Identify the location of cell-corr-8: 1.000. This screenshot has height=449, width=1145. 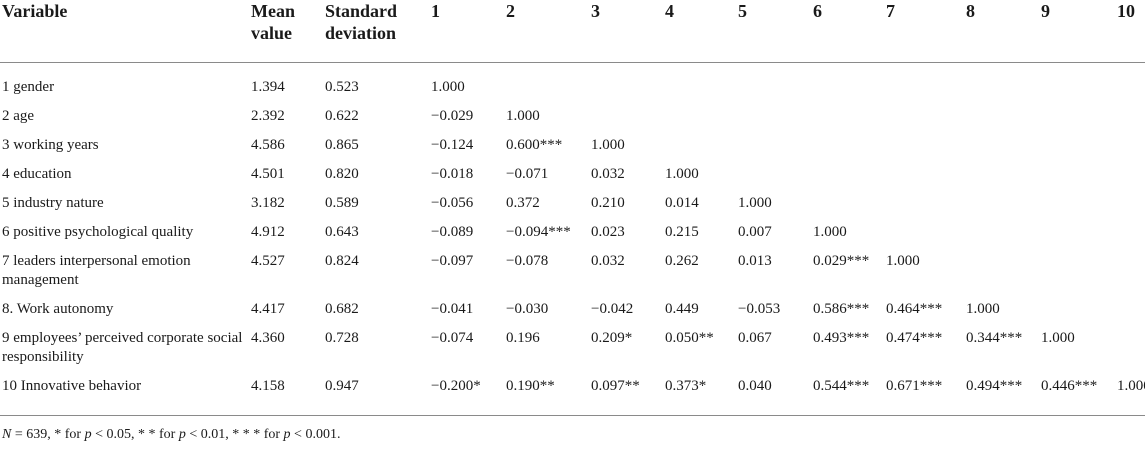
(983, 309).